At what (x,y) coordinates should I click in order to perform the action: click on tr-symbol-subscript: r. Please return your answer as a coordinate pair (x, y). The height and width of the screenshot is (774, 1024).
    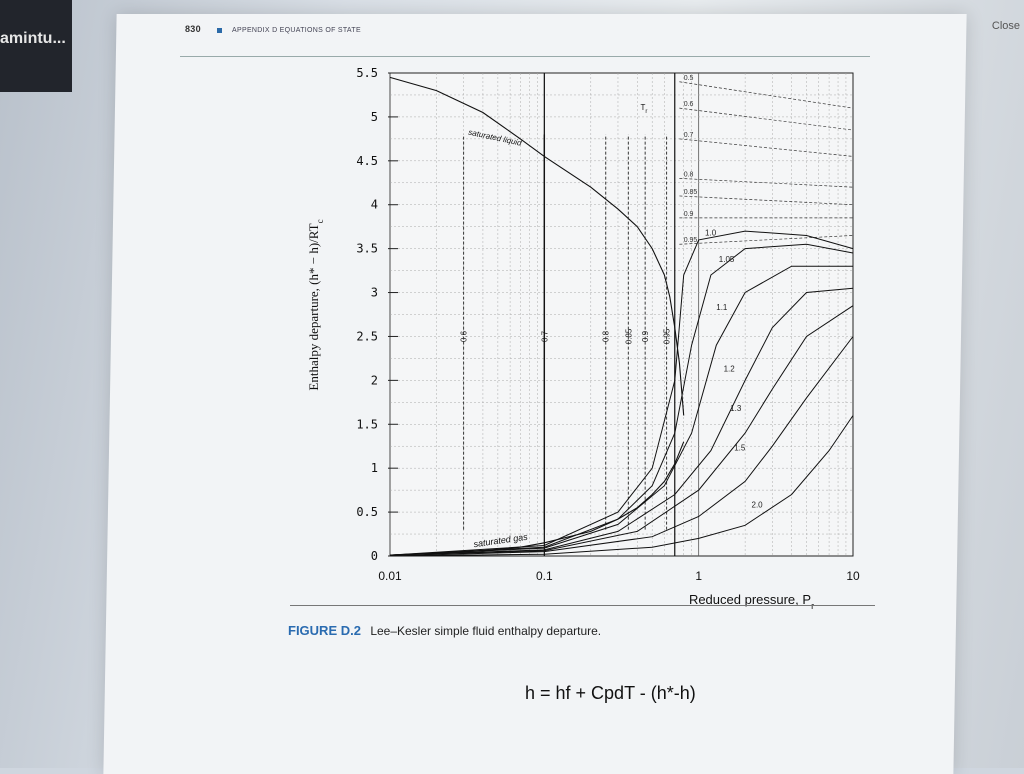
    Looking at the image, I should click on (646, 112).